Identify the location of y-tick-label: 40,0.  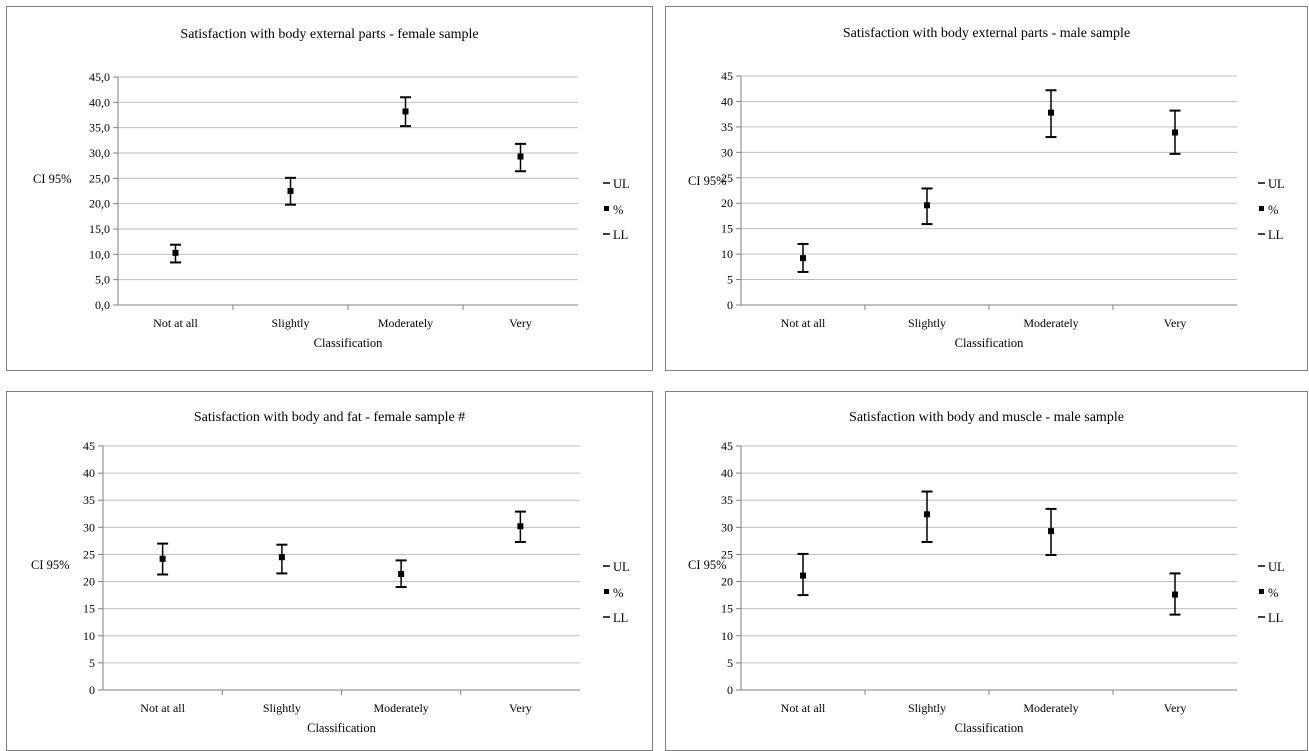
(99, 102).